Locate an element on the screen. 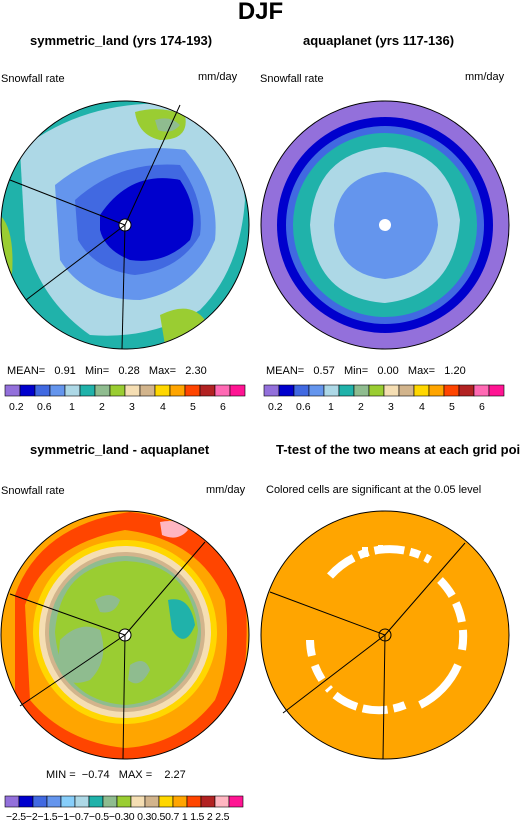 The image size is (521, 825). colorbar-diff is located at coordinates (124, 801).